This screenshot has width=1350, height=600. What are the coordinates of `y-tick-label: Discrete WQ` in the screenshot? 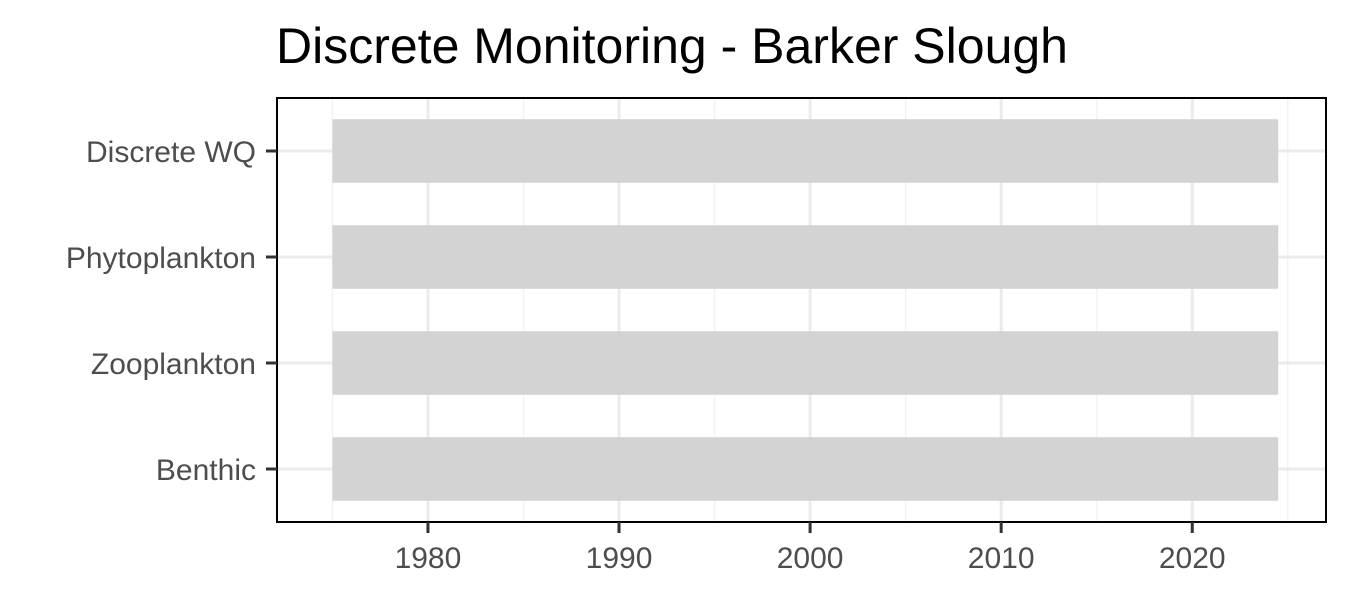 It's located at (171, 152).